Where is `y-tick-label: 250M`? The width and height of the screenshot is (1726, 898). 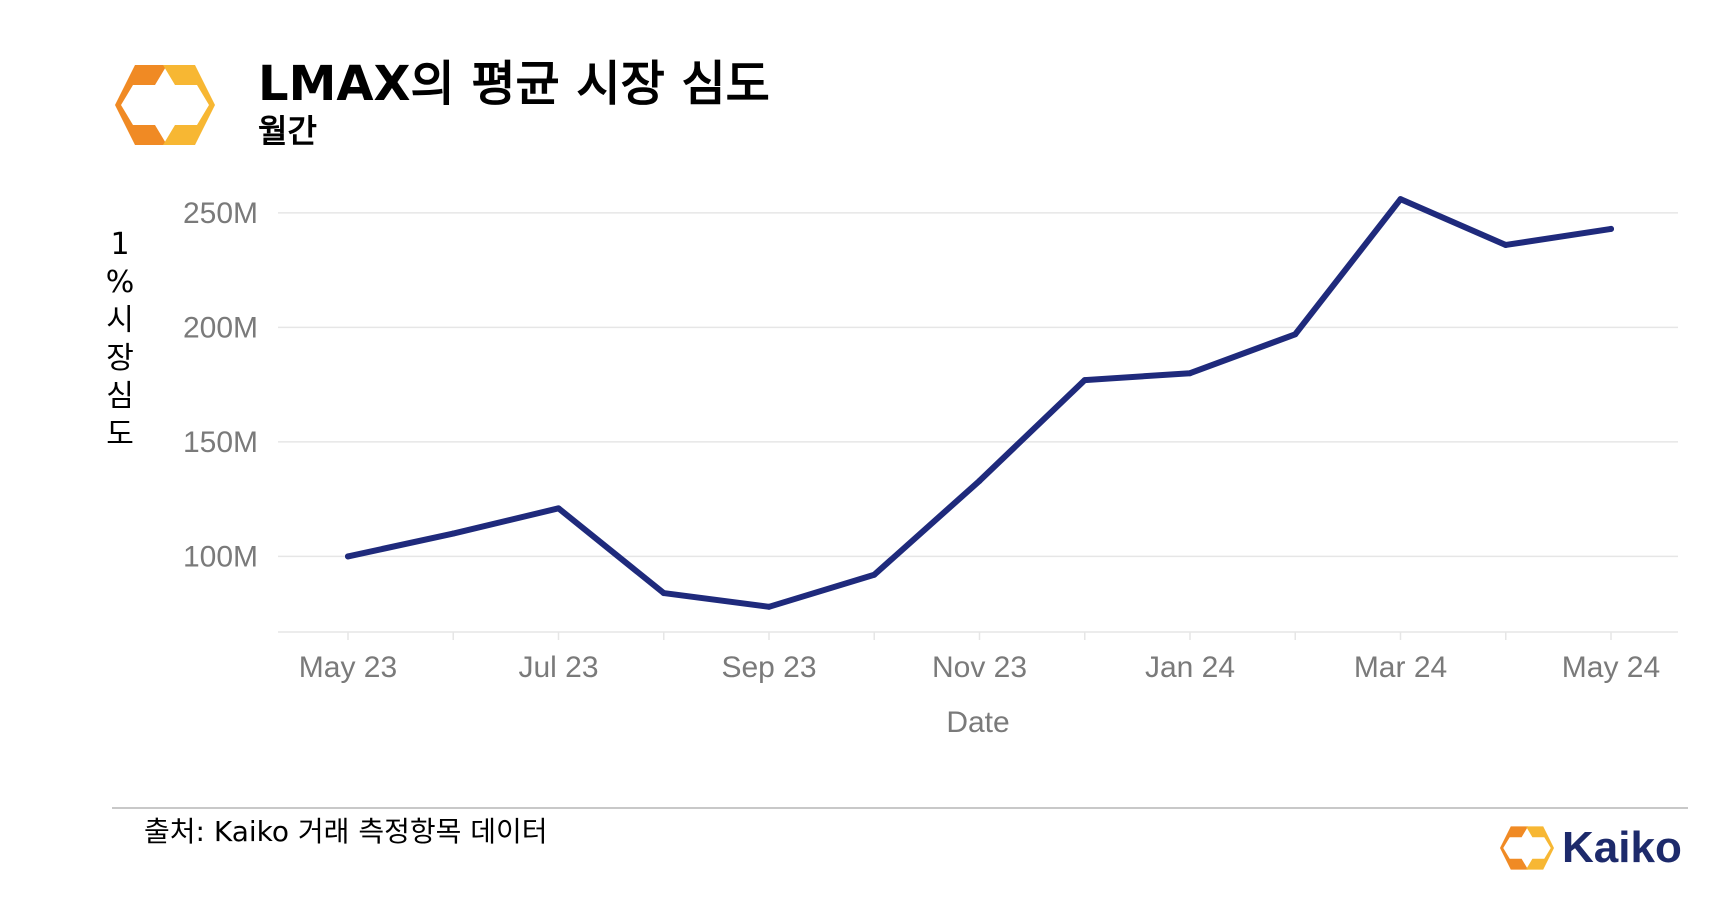 y-tick-label: 250M is located at coordinates (220, 213).